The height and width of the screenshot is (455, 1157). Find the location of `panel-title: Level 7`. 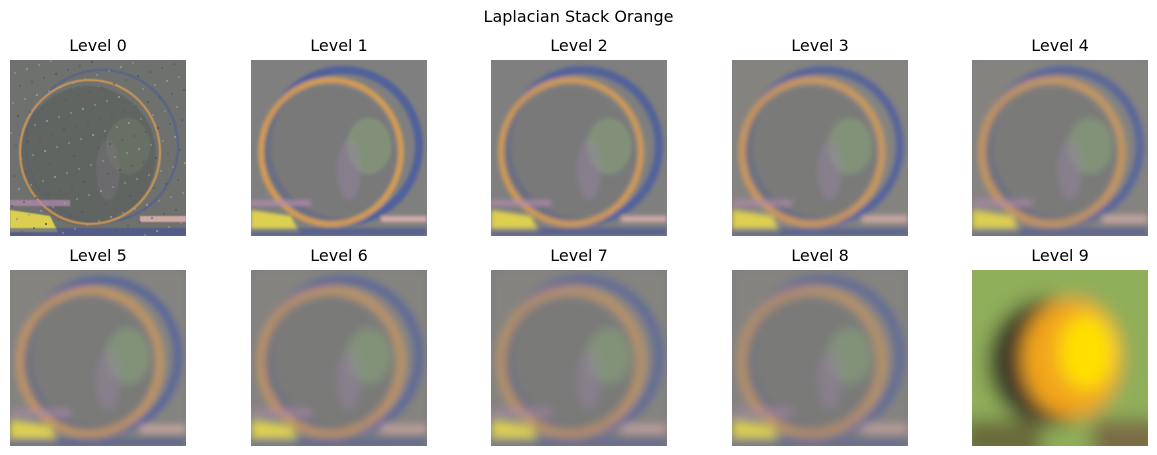

panel-title: Level 7 is located at coordinates (579, 255).